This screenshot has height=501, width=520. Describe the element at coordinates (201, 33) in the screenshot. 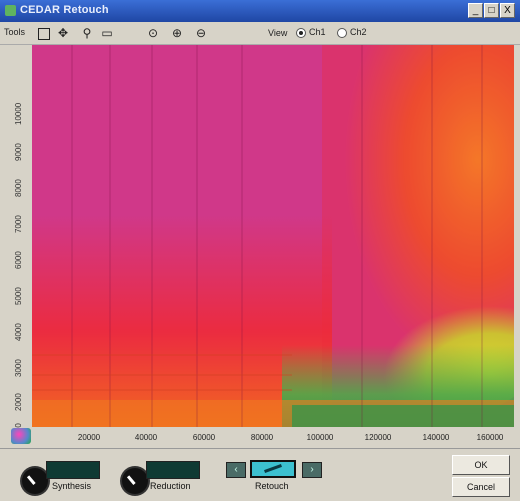

I see `zoom-out-icon: ⊖` at that location.